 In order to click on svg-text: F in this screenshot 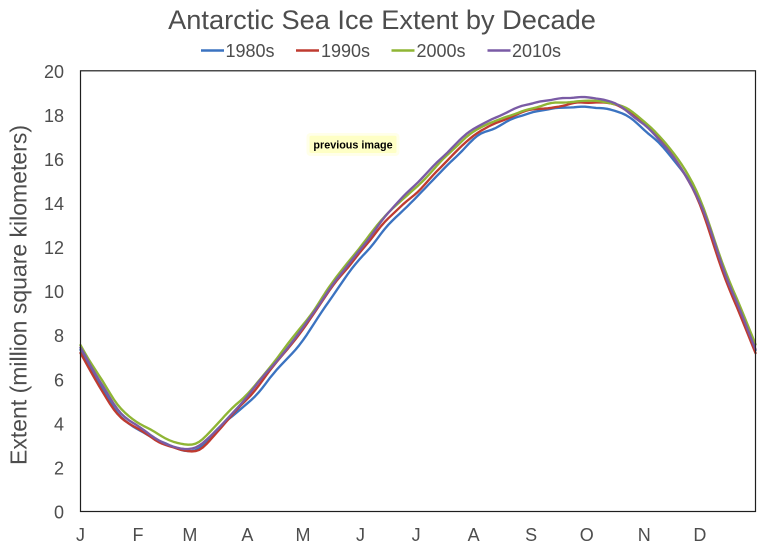, I will do `click(138, 535)`.